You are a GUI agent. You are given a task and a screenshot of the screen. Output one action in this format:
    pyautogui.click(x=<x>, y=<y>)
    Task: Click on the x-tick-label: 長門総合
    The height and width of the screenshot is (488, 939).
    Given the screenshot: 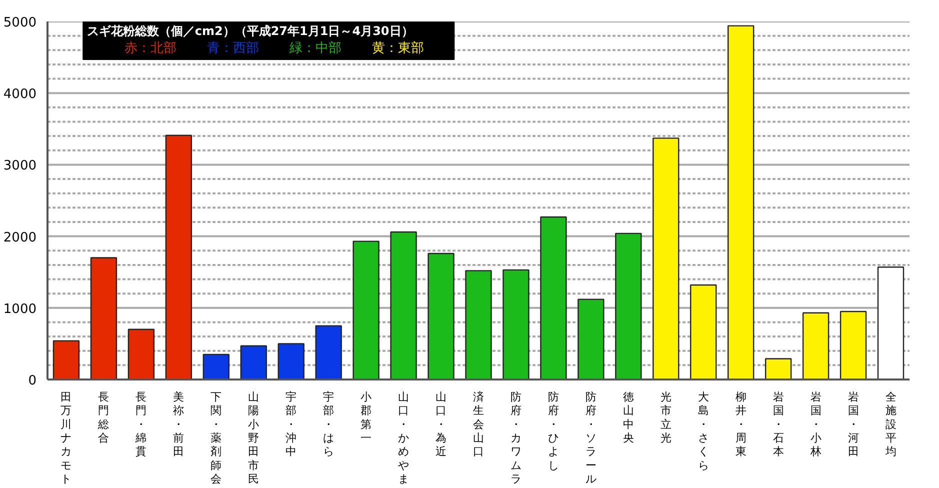 What is the action you would take?
    pyautogui.click(x=103, y=417)
    